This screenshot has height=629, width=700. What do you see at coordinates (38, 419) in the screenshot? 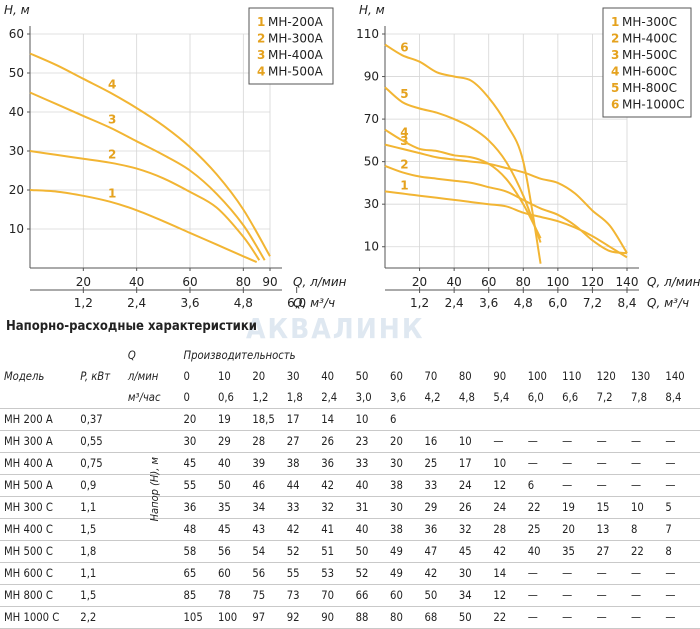
I see `row-model: МН 200 А` at bounding box center [38, 419].